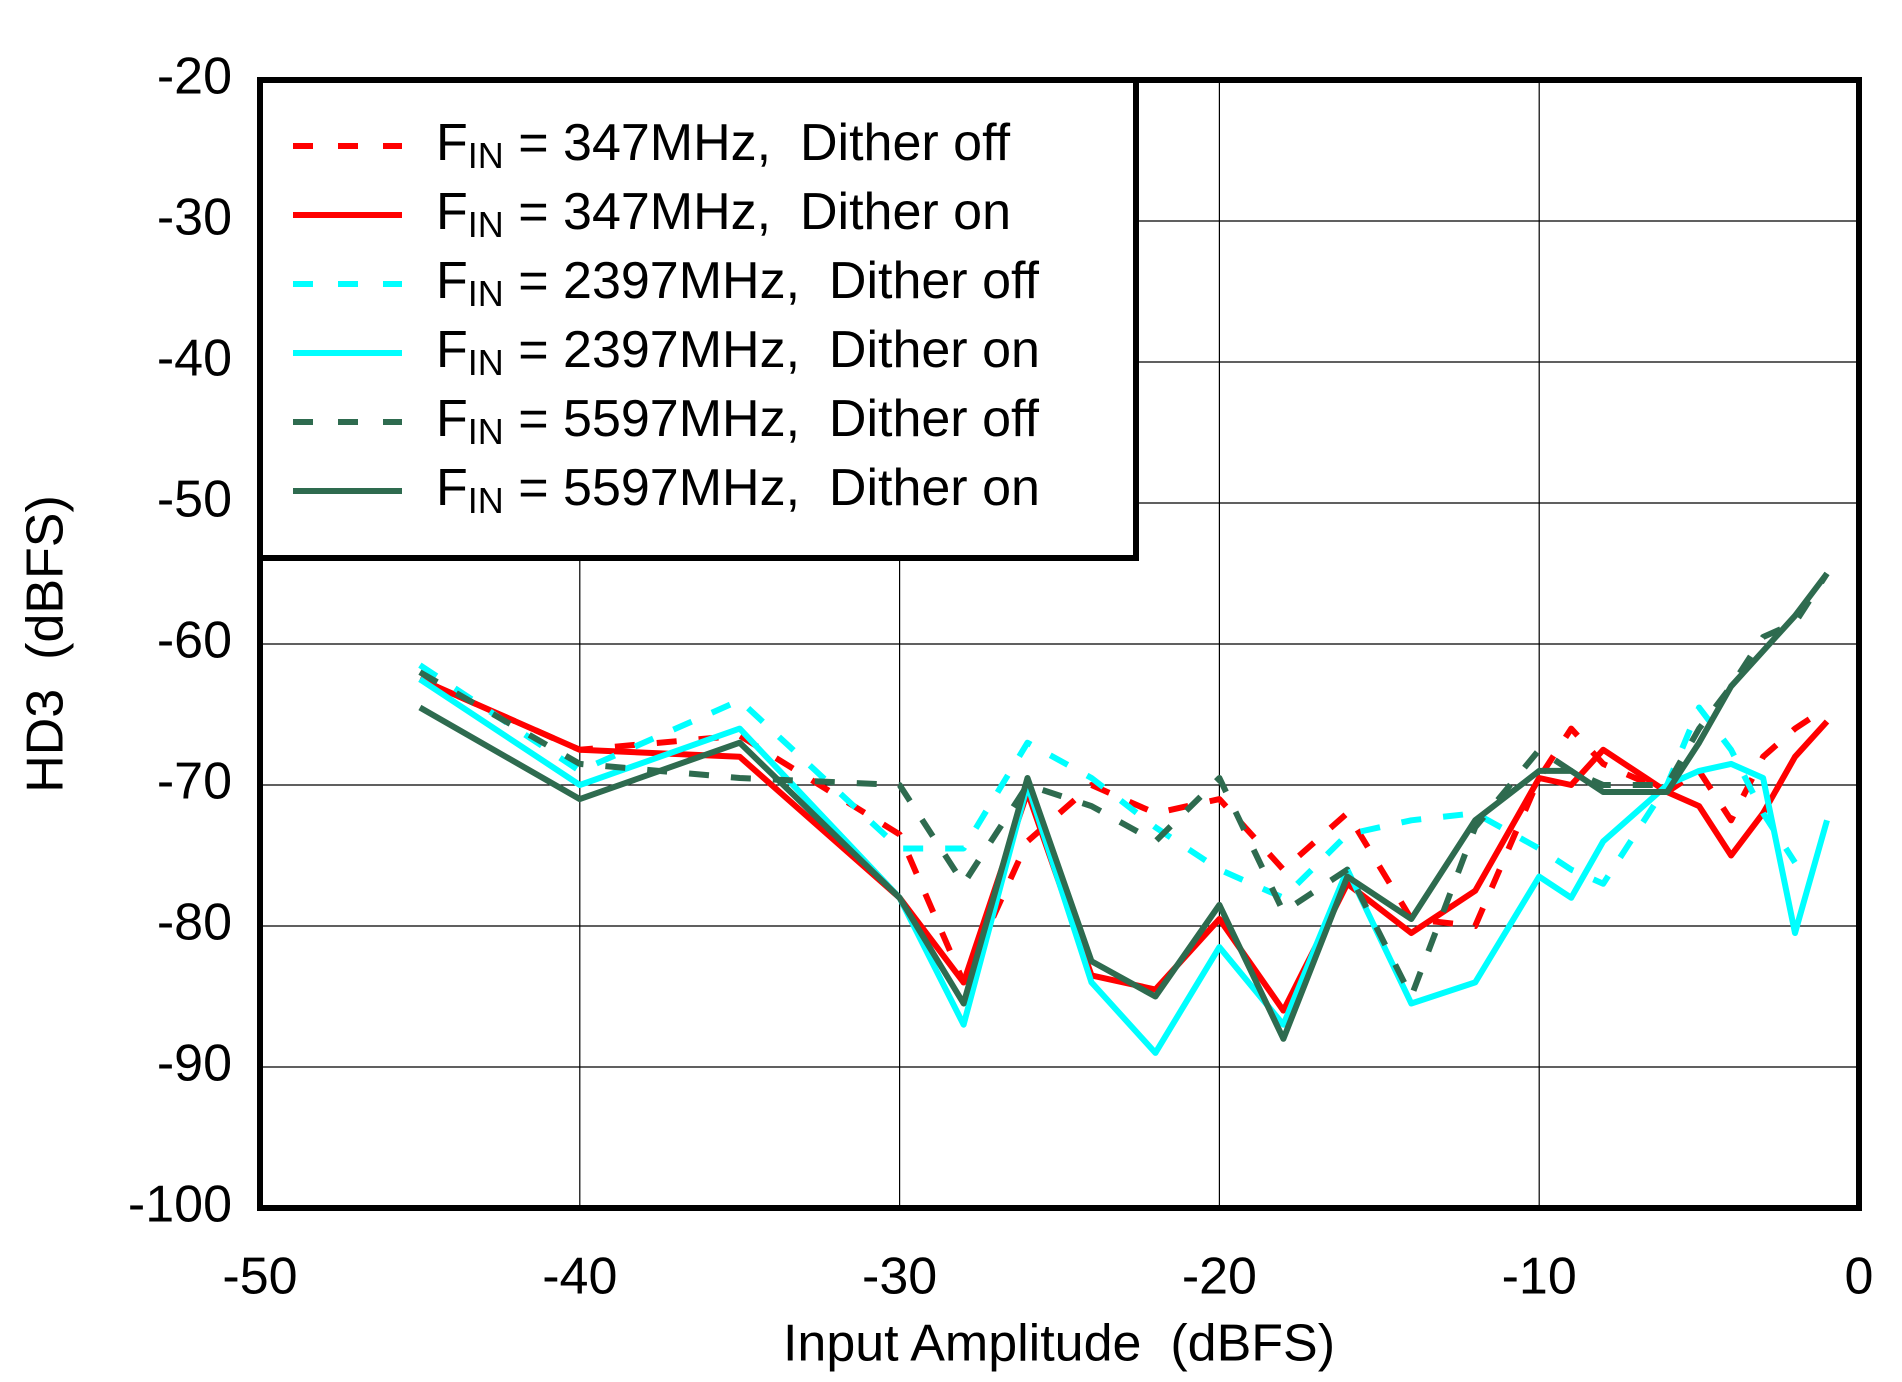  Describe the element at coordinates (1539, 1277) in the screenshot. I see `x-tick-label: -10` at that location.